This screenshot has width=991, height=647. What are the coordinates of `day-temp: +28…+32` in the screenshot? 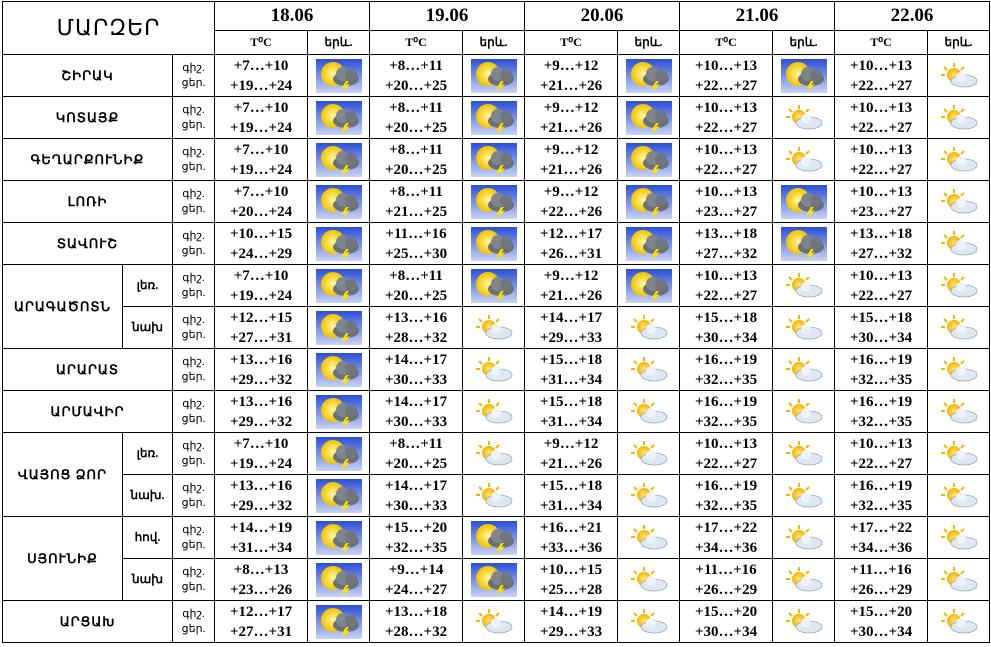 It's located at (416, 631).